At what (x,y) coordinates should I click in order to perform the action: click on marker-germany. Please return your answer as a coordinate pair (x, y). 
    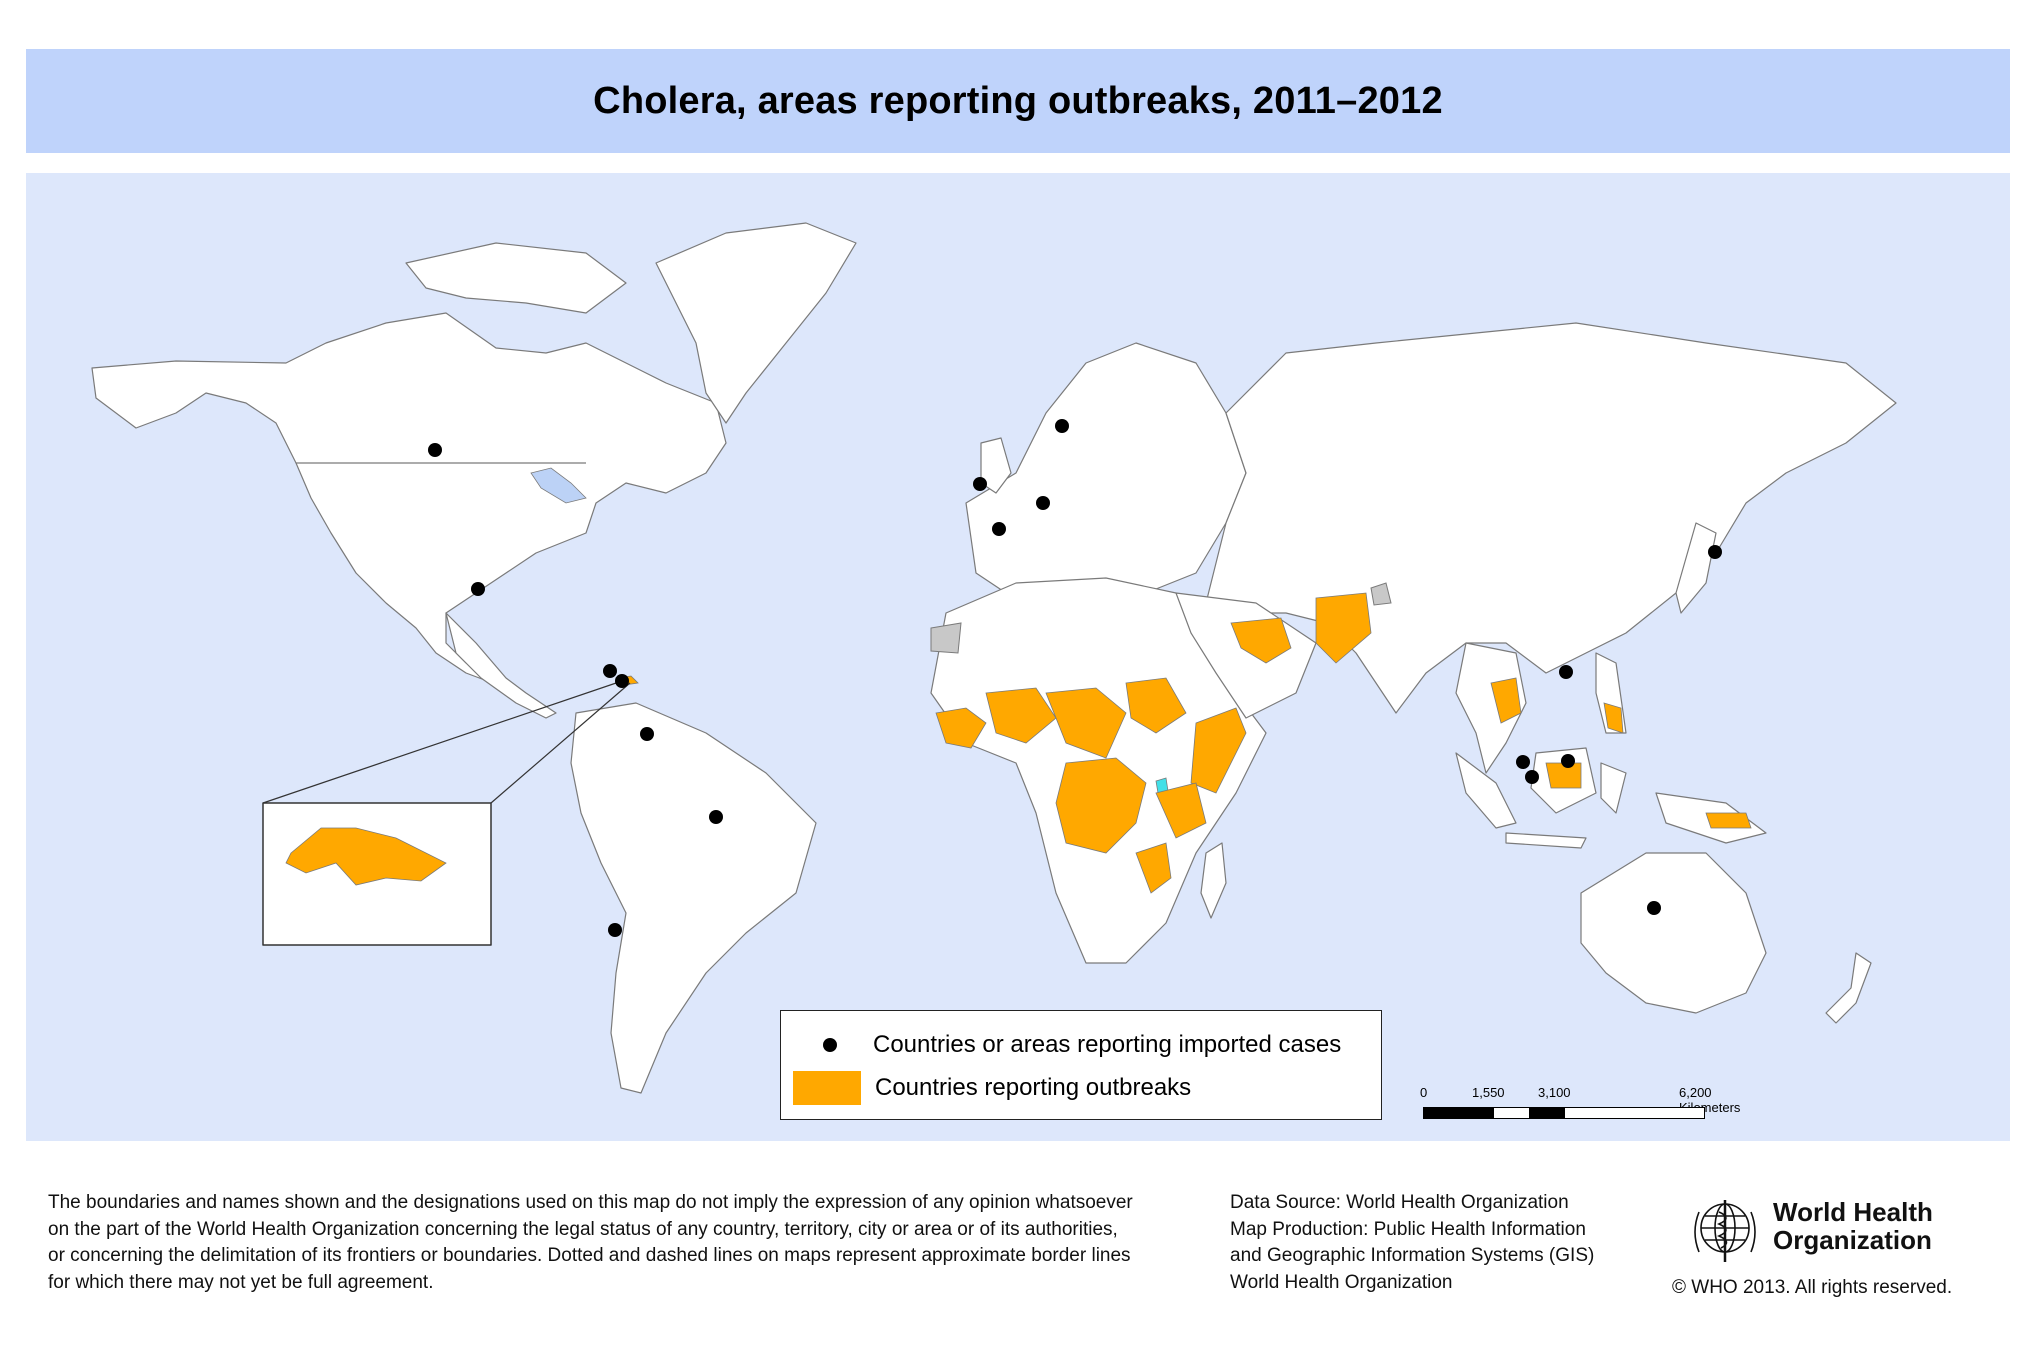
    Looking at the image, I should click on (1043, 503).